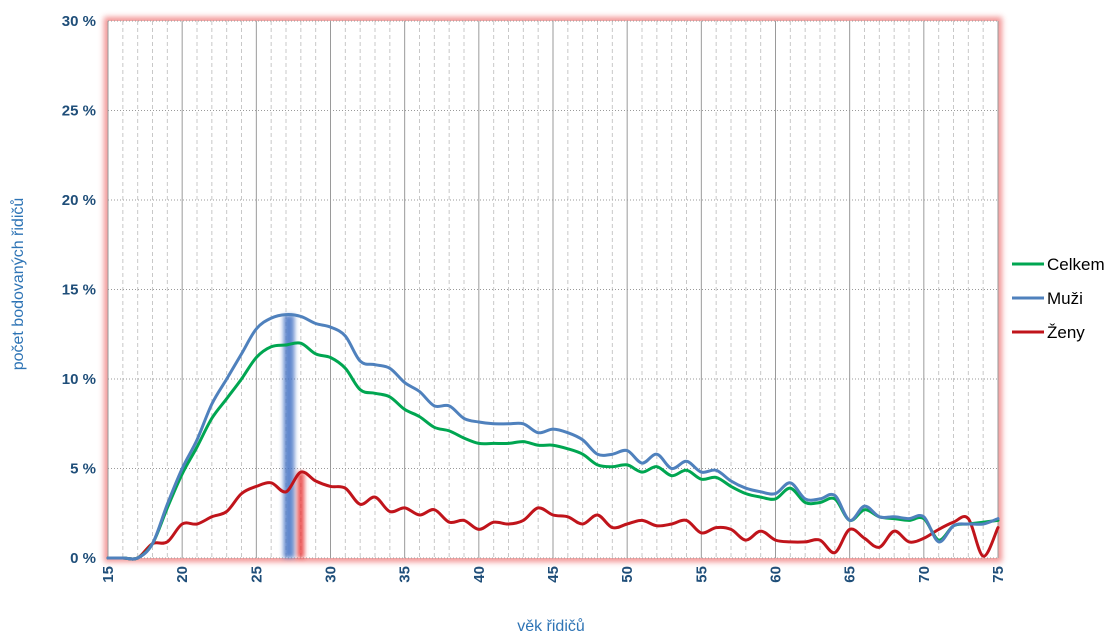  What do you see at coordinates (83, 558) in the screenshot?
I see `y-tick-label: 0 %` at bounding box center [83, 558].